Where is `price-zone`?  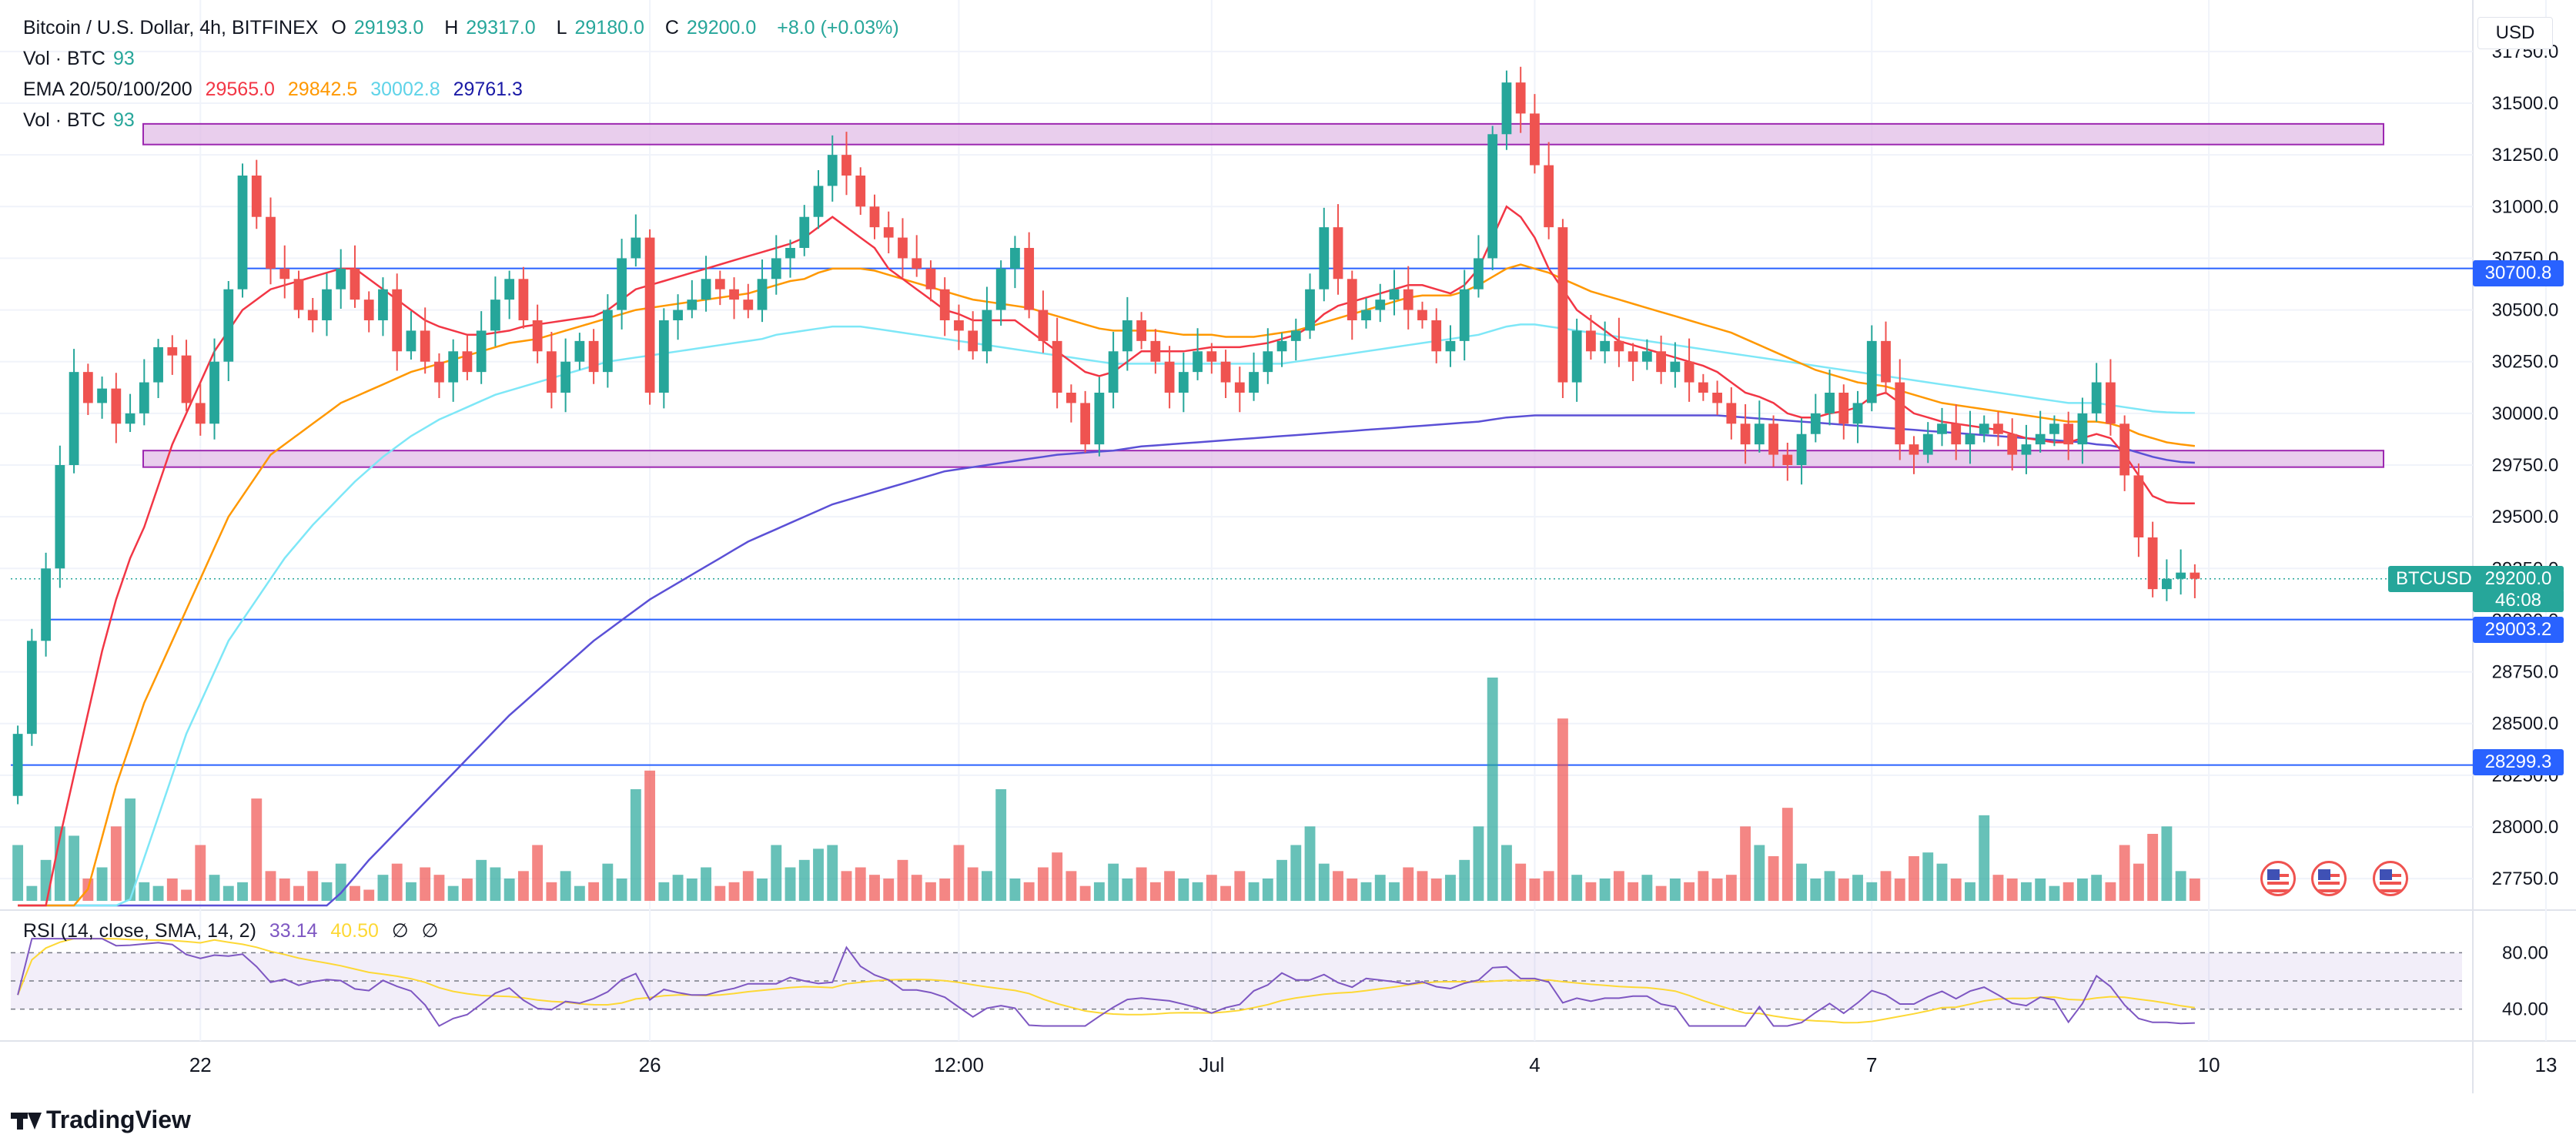
price-zone is located at coordinates (1263, 459).